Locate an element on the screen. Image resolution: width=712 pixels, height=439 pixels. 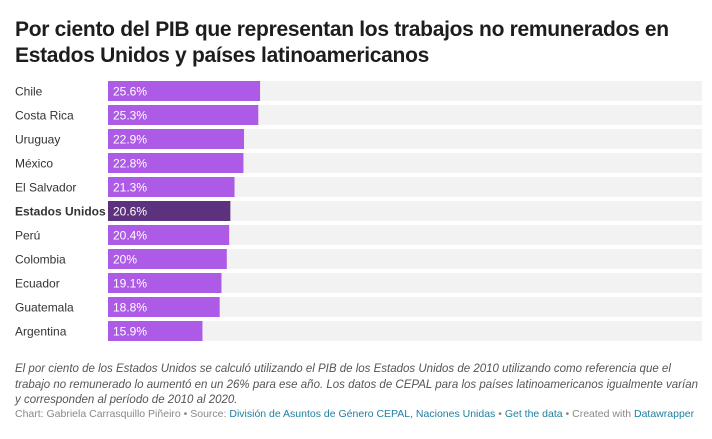
bar-row: Costa Rica 25.3% is located at coordinates (358, 115).